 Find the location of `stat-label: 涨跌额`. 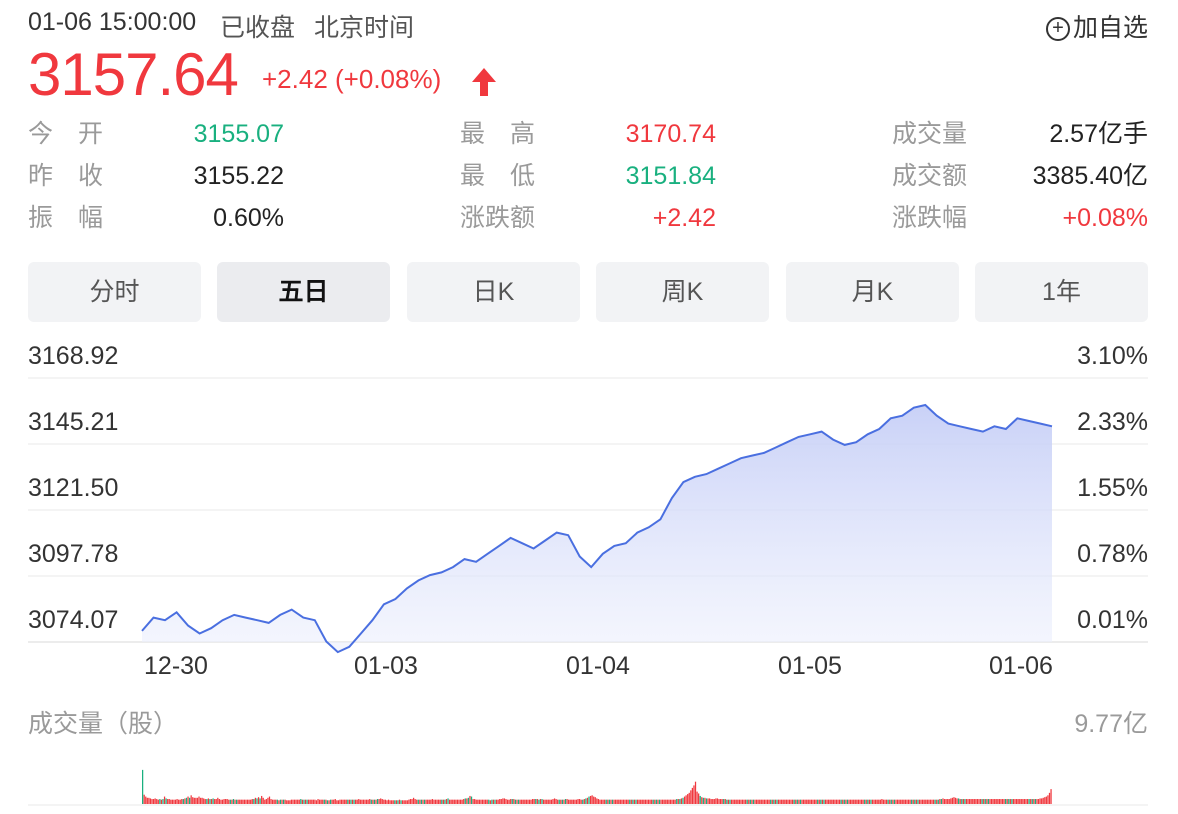

stat-label: 涨跌额 is located at coordinates (498, 218).